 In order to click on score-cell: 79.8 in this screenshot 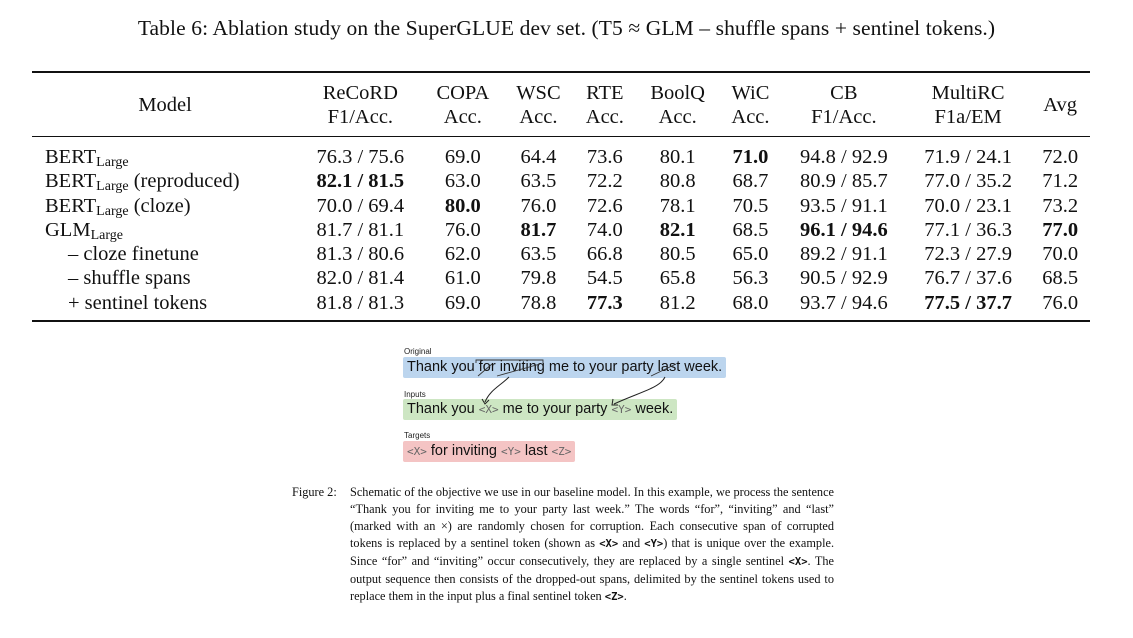, I will do `click(538, 278)`.